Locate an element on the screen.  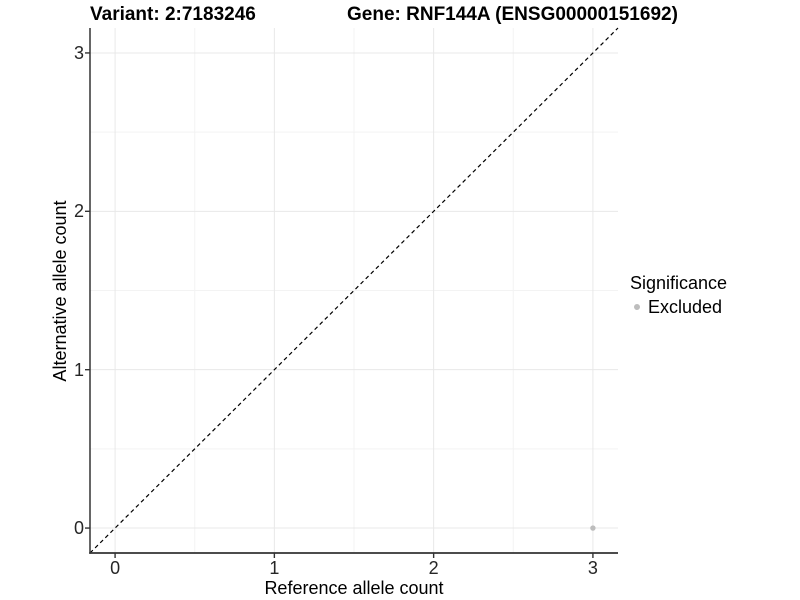
x-tick-label: 0 is located at coordinates (115, 568).